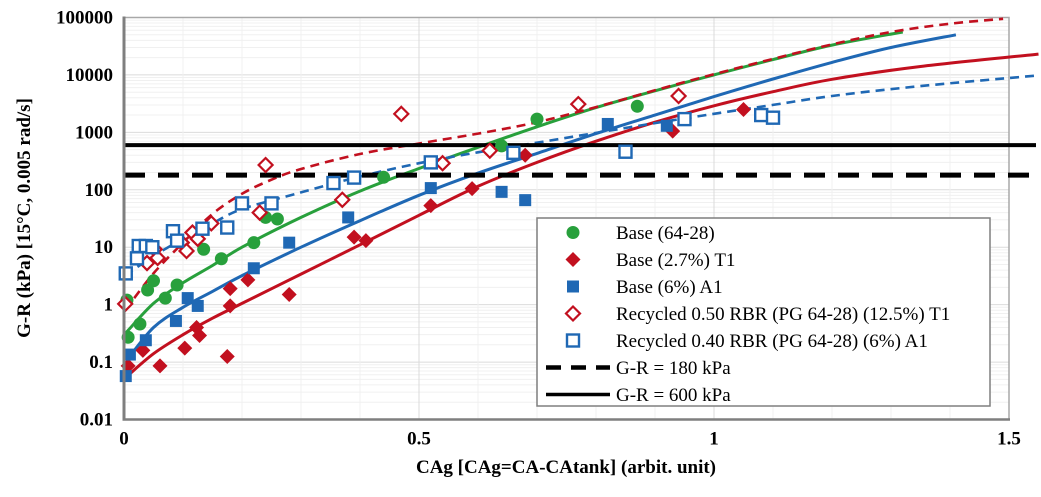 The image size is (1041, 497). Describe the element at coordinates (783, 314) in the screenshot. I see `legend-label: Recycled 0.50 RBR (PG 64-28) (12.5%) T1` at that location.